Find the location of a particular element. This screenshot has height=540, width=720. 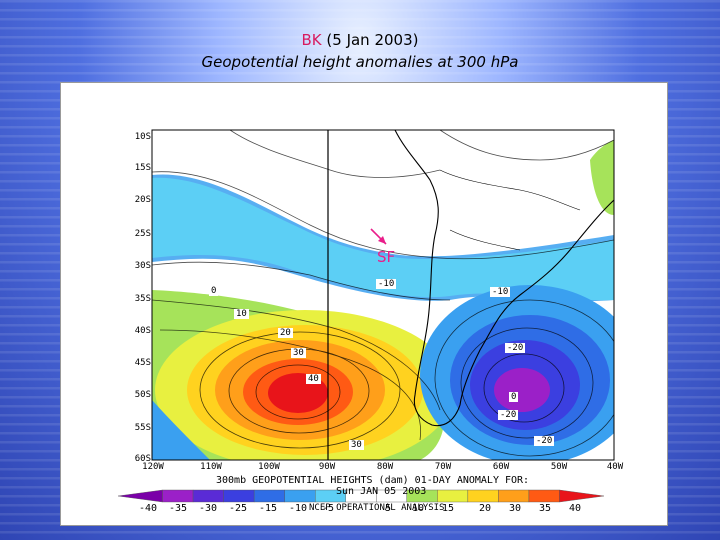

event-code: BK is located at coordinates (311, 40).